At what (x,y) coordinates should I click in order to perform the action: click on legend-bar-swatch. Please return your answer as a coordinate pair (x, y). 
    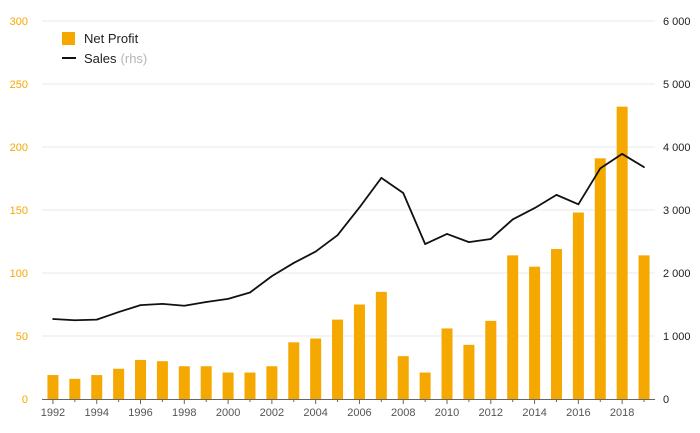
    Looking at the image, I should click on (68, 38).